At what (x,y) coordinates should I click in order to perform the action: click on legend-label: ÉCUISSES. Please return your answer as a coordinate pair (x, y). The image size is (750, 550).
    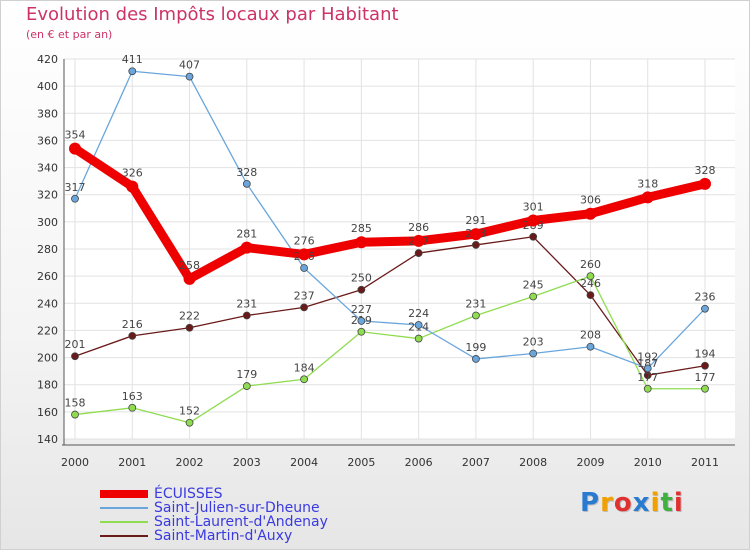
    Looking at the image, I should click on (188, 494).